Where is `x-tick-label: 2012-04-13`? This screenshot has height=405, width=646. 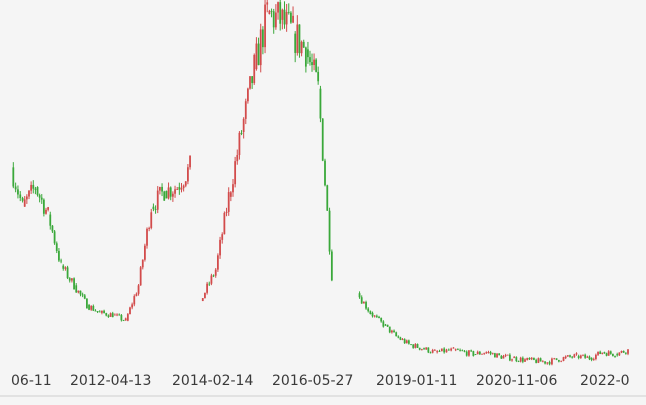
x-tick-label: 2012-04-13 is located at coordinates (110, 381).